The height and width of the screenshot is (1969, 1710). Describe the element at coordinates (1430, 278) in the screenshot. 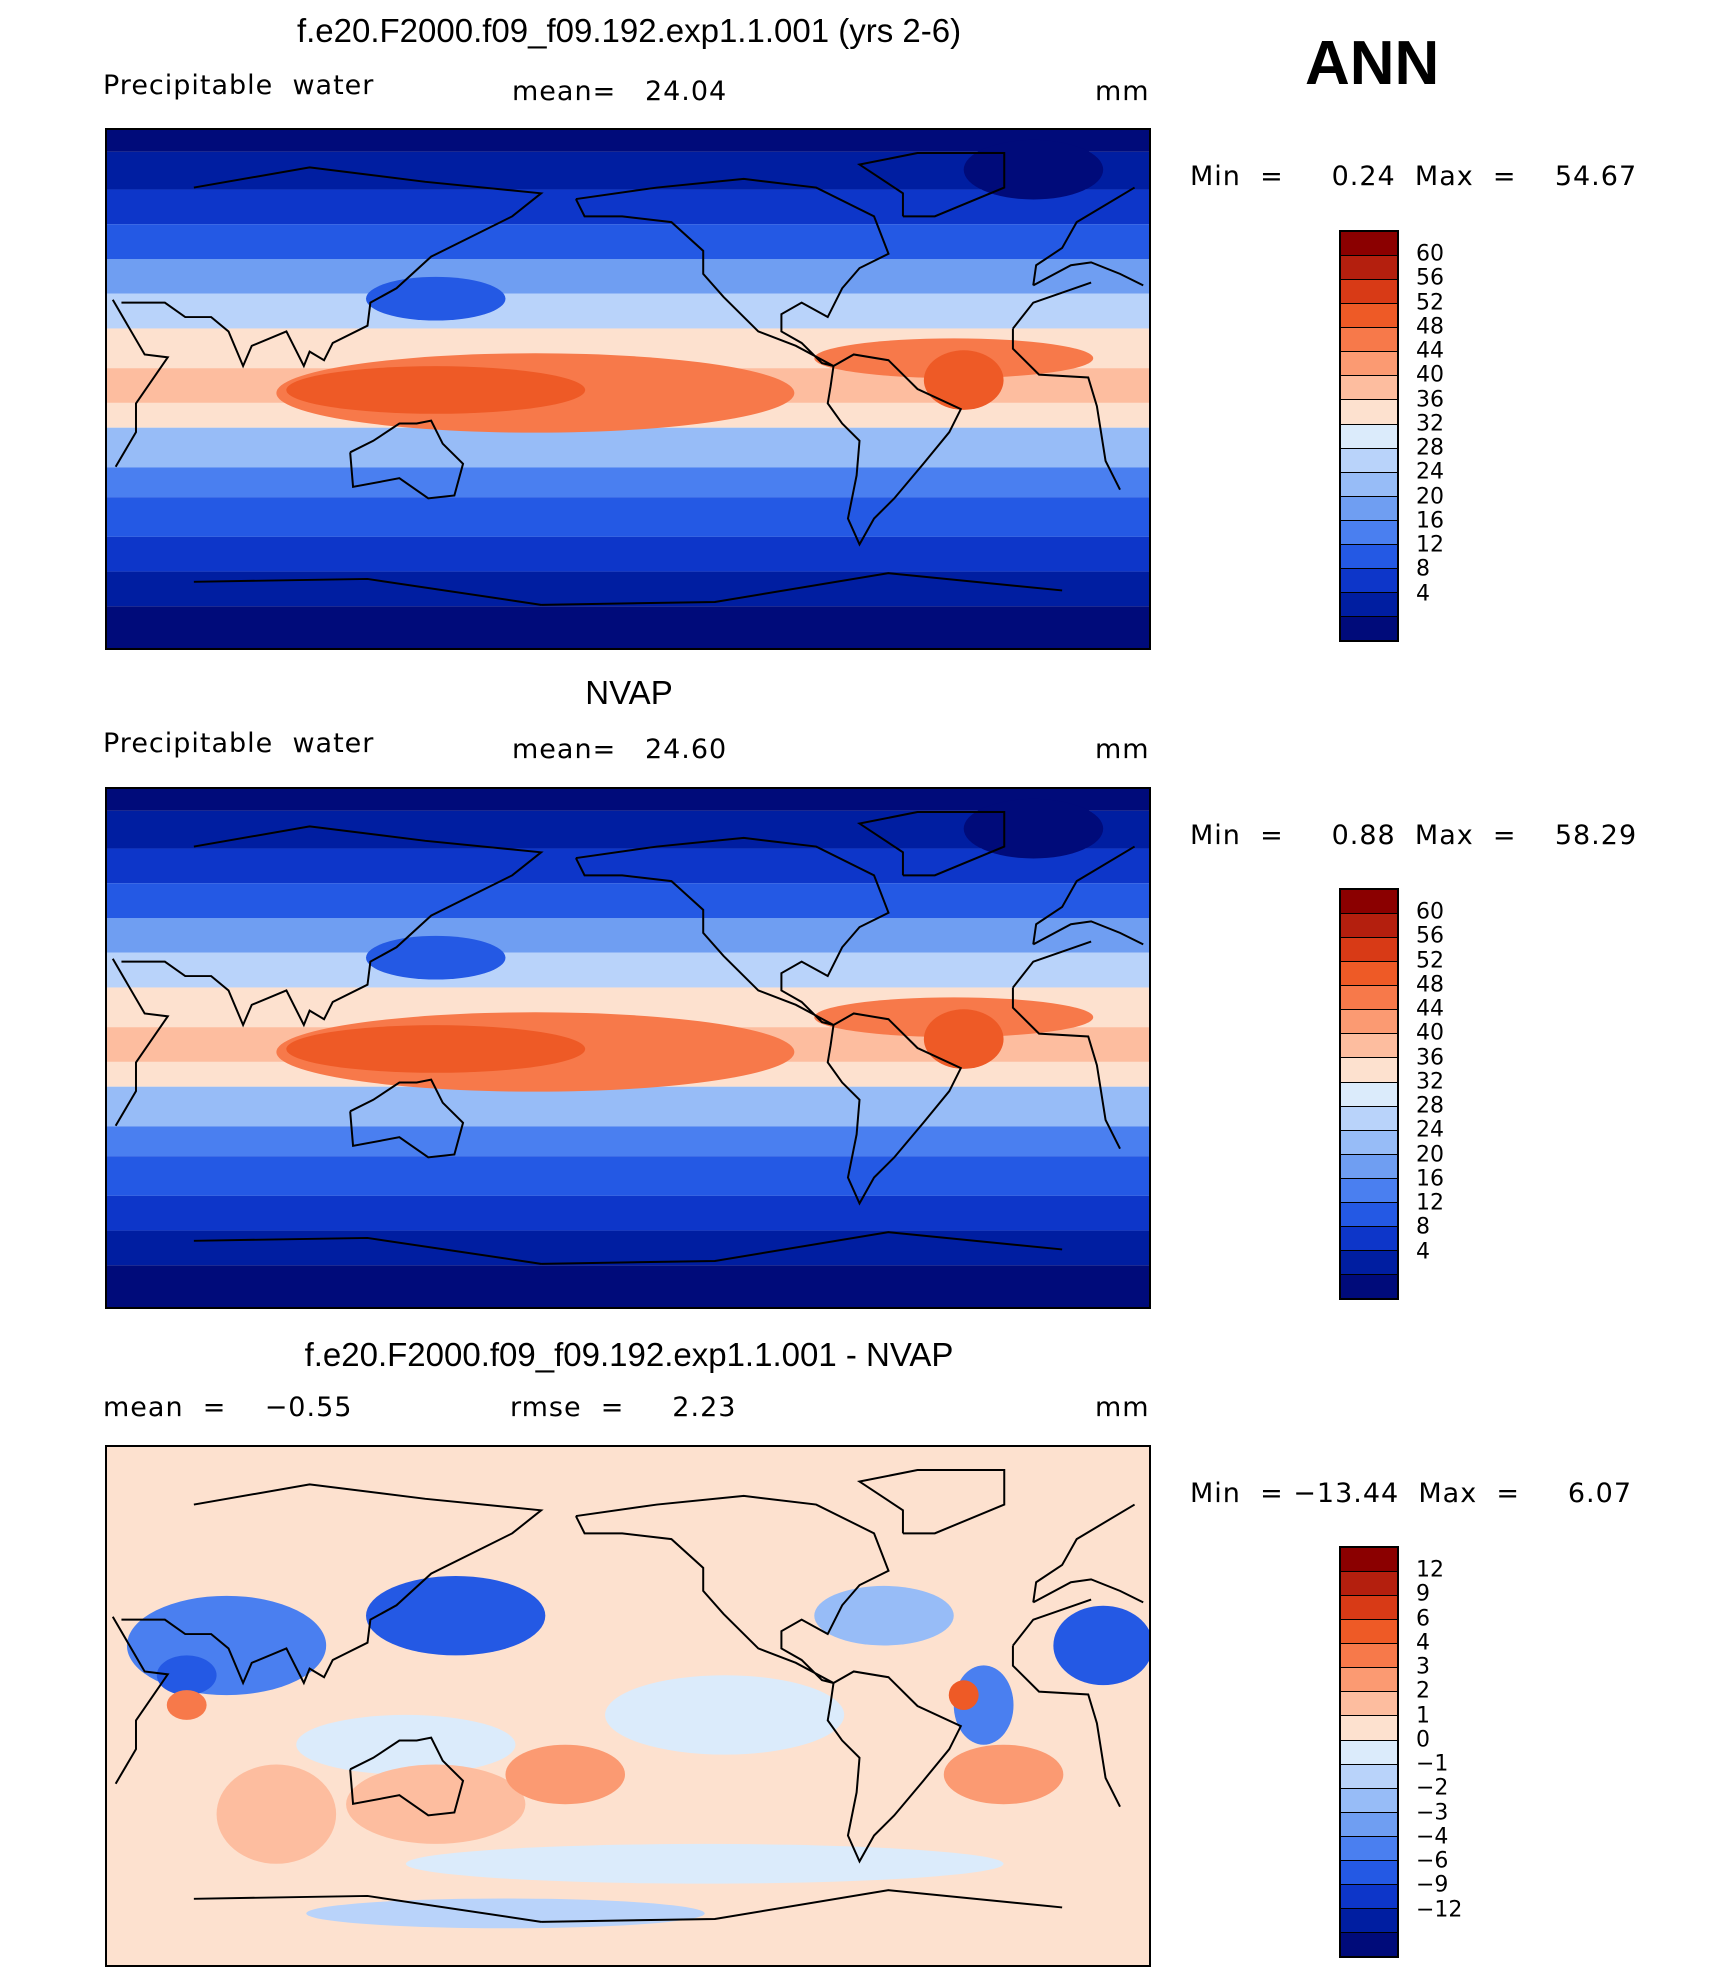

I see `colorbar-tick-label: 56` at that location.